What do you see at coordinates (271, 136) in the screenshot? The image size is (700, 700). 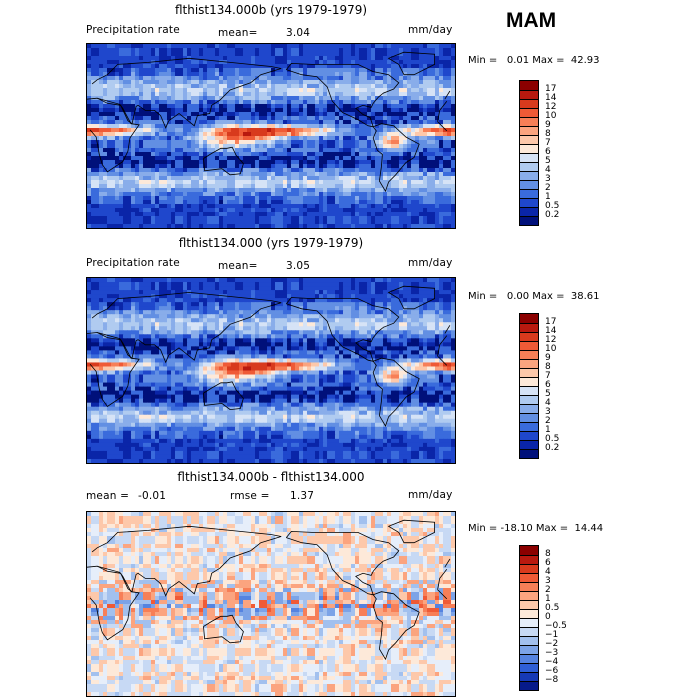 I see `panel-1-map-field` at bounding box center [271, 136].